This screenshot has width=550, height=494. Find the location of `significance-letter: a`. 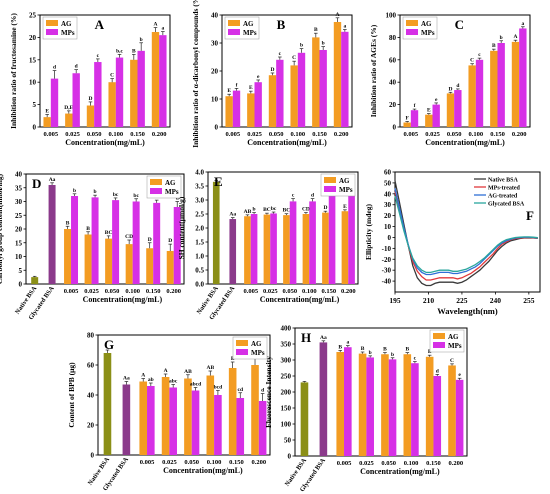

significance-letter: a is located at coordinates (347, 343).